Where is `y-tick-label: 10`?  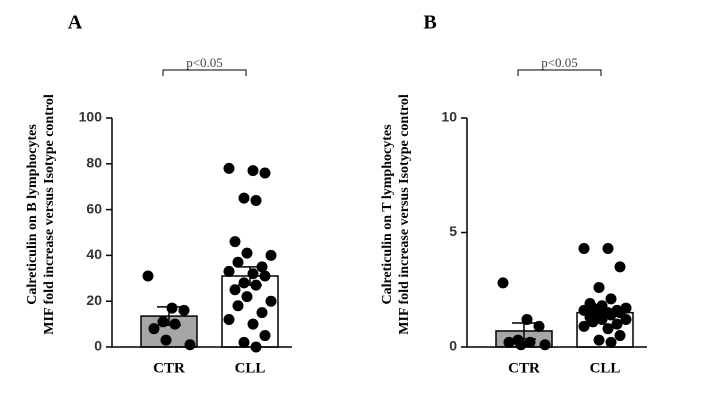 y-tick-label: 10 is located at coordinates (449, 117).